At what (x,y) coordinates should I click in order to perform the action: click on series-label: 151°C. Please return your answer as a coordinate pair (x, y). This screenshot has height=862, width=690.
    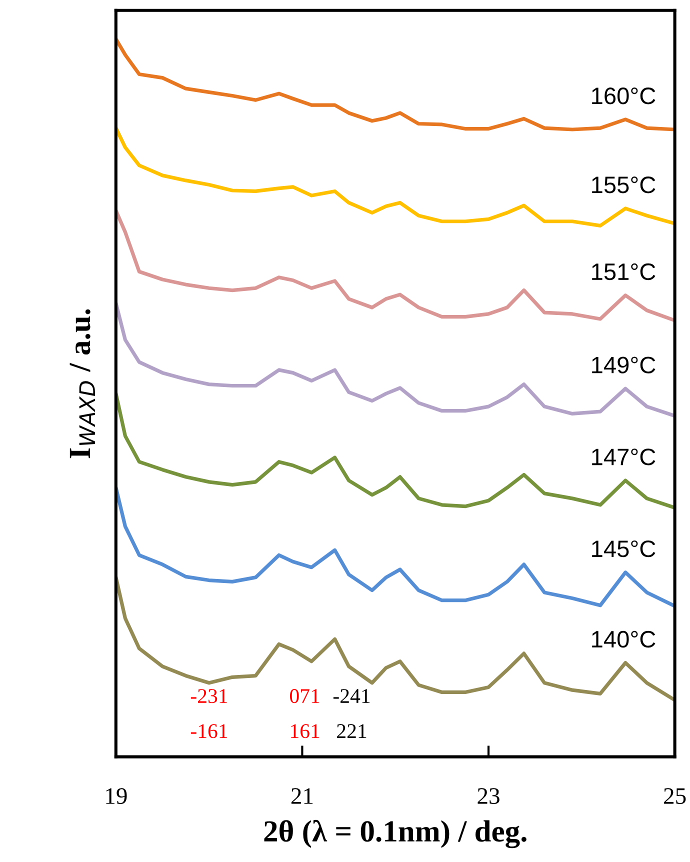
    Looking at the image, I should click on (624, 271).